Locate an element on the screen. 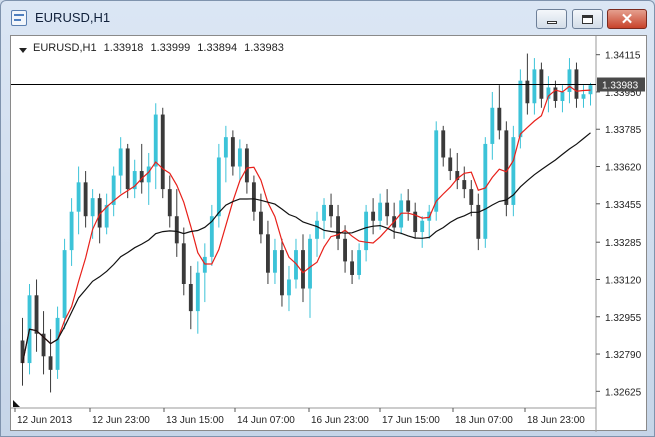 The height and width of the screenshot is (437, 655). y-tick-label: 1.33620 is located at coordinates (623, 168).